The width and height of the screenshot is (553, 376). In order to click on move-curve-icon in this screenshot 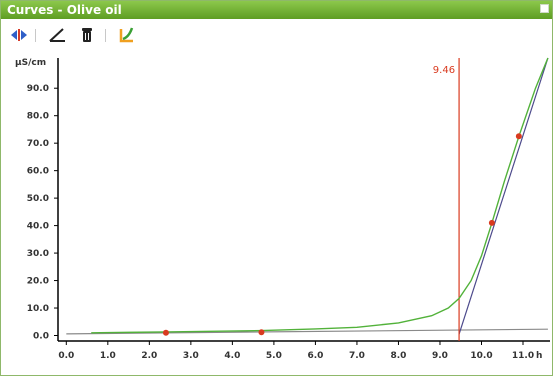, I will do `click(19, 35)`.